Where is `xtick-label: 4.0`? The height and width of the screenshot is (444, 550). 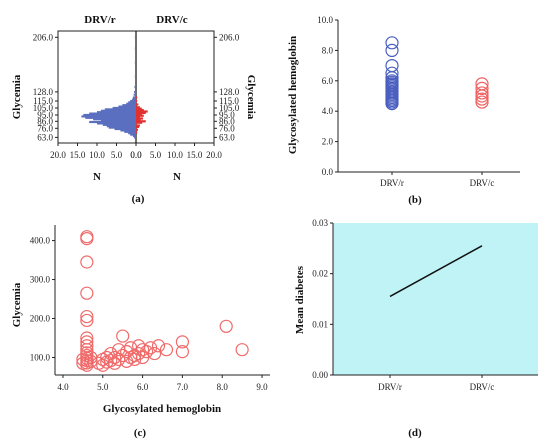
xtick-label: 4.0 is located at coordinates (63, 387).